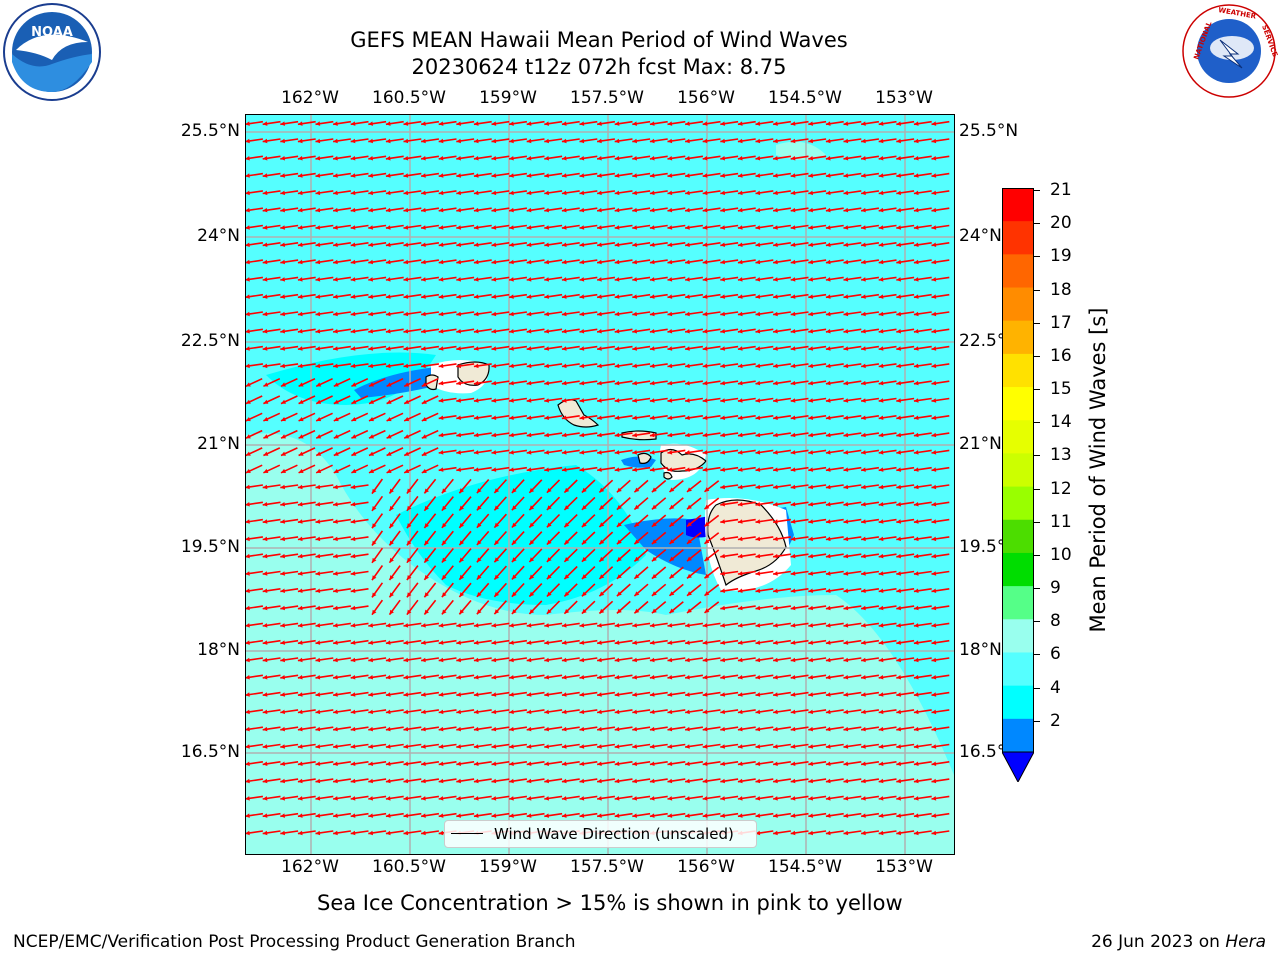 The height and width of the screenshot is (960, 1280). What do you see at coordinates (1037, 290) in the screenshot?
I see `colorbar-tick-mark` at bounding box center [1037, 290].